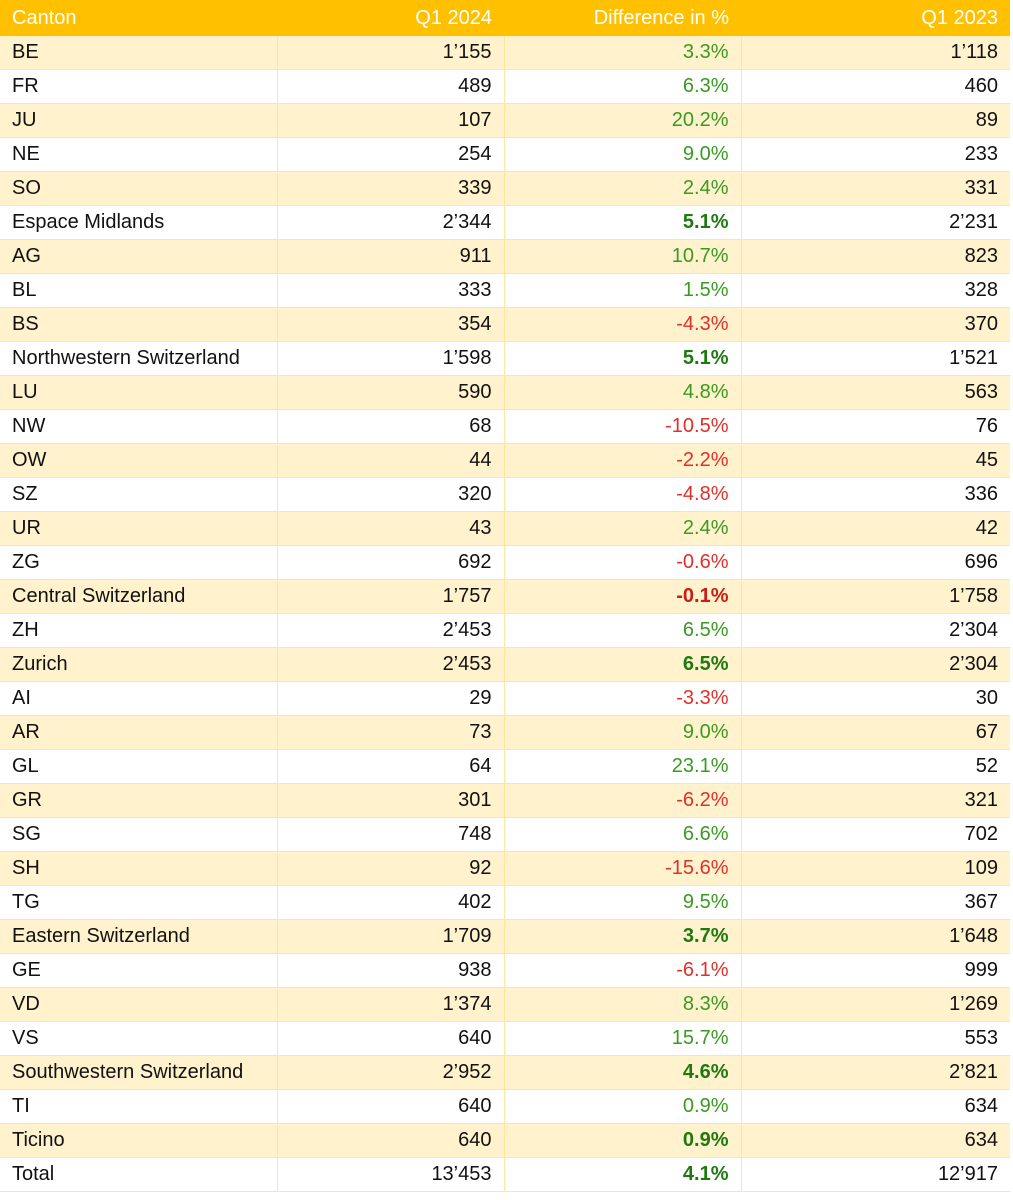  What do you see at coordinates (391, 528) in the screenshot?
I see `q1-2024-cell: 43` at bounding box center [391, 528].